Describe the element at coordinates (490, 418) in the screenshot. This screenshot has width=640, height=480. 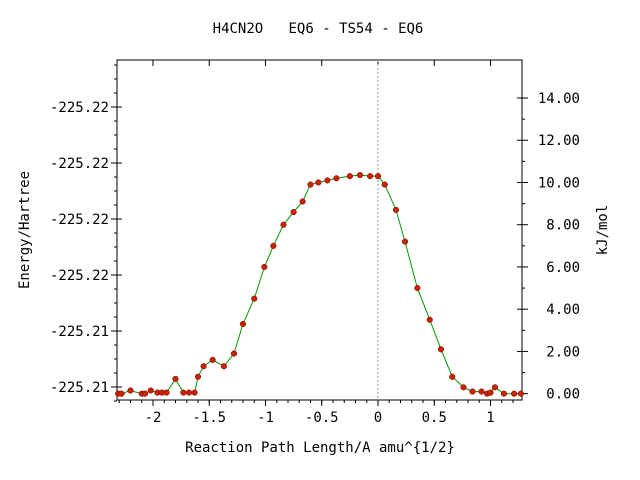
I see `x-tick-label: 1` at that location.